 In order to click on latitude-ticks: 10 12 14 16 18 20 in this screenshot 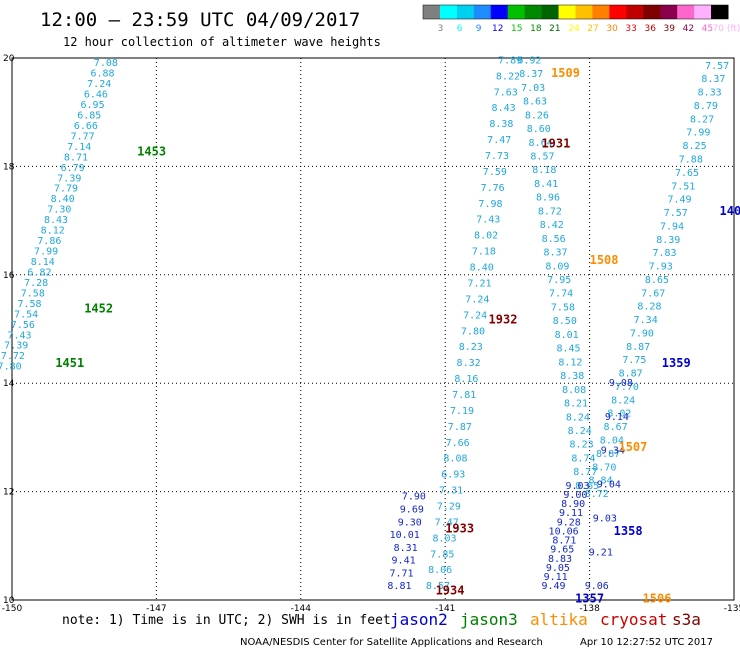, I will do `click(9, 330)`.